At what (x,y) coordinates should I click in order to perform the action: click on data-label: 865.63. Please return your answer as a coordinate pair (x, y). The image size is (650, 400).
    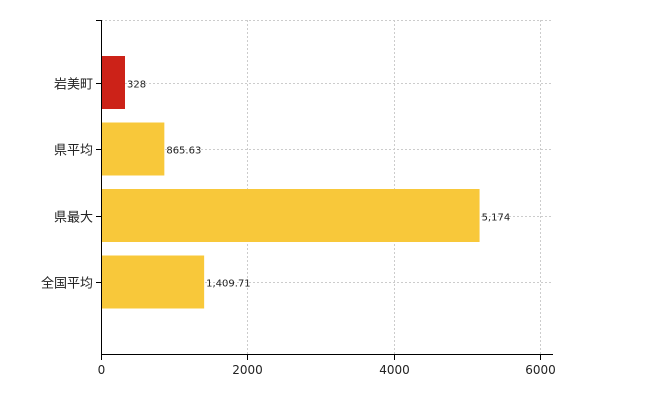
    Looking at the image, I should click on (183, 151).